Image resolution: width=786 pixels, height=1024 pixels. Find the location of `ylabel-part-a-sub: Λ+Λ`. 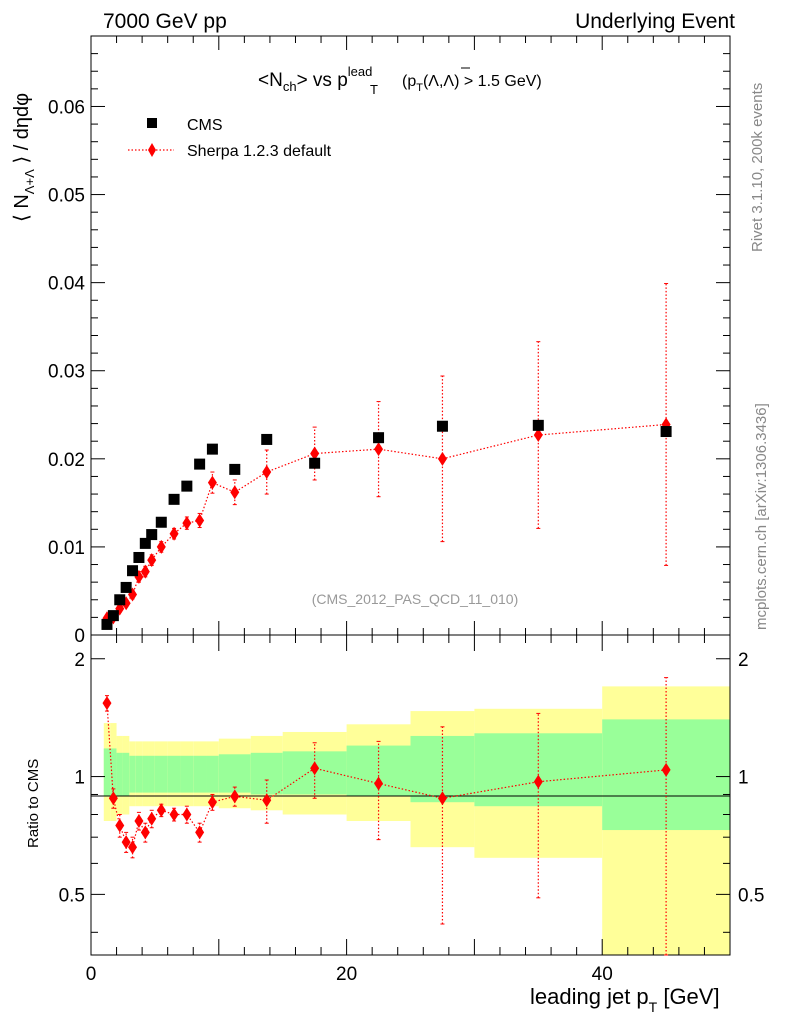

ylabel-part-a-sub: Λ+Λ is located at coordinates (29, 181).